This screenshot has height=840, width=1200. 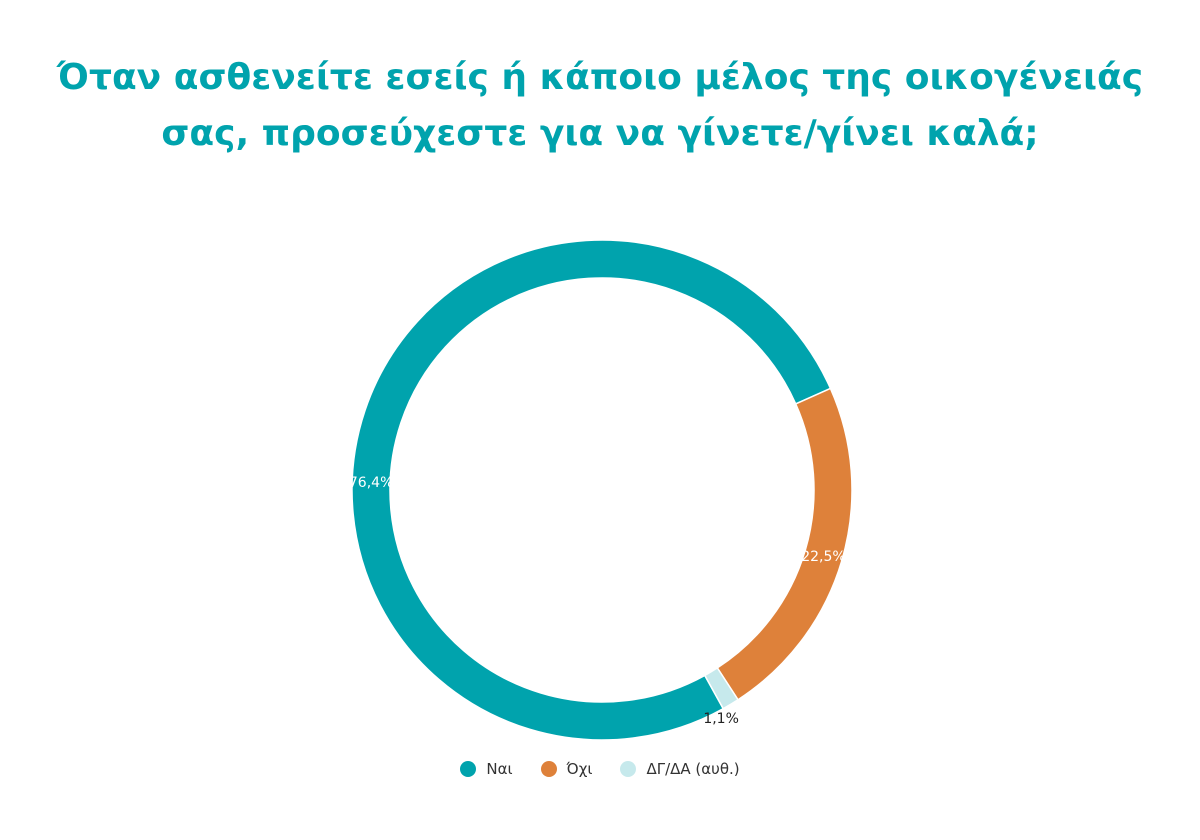 I want to click on legend-swatch-dk-na, so click(x=628, y=769).